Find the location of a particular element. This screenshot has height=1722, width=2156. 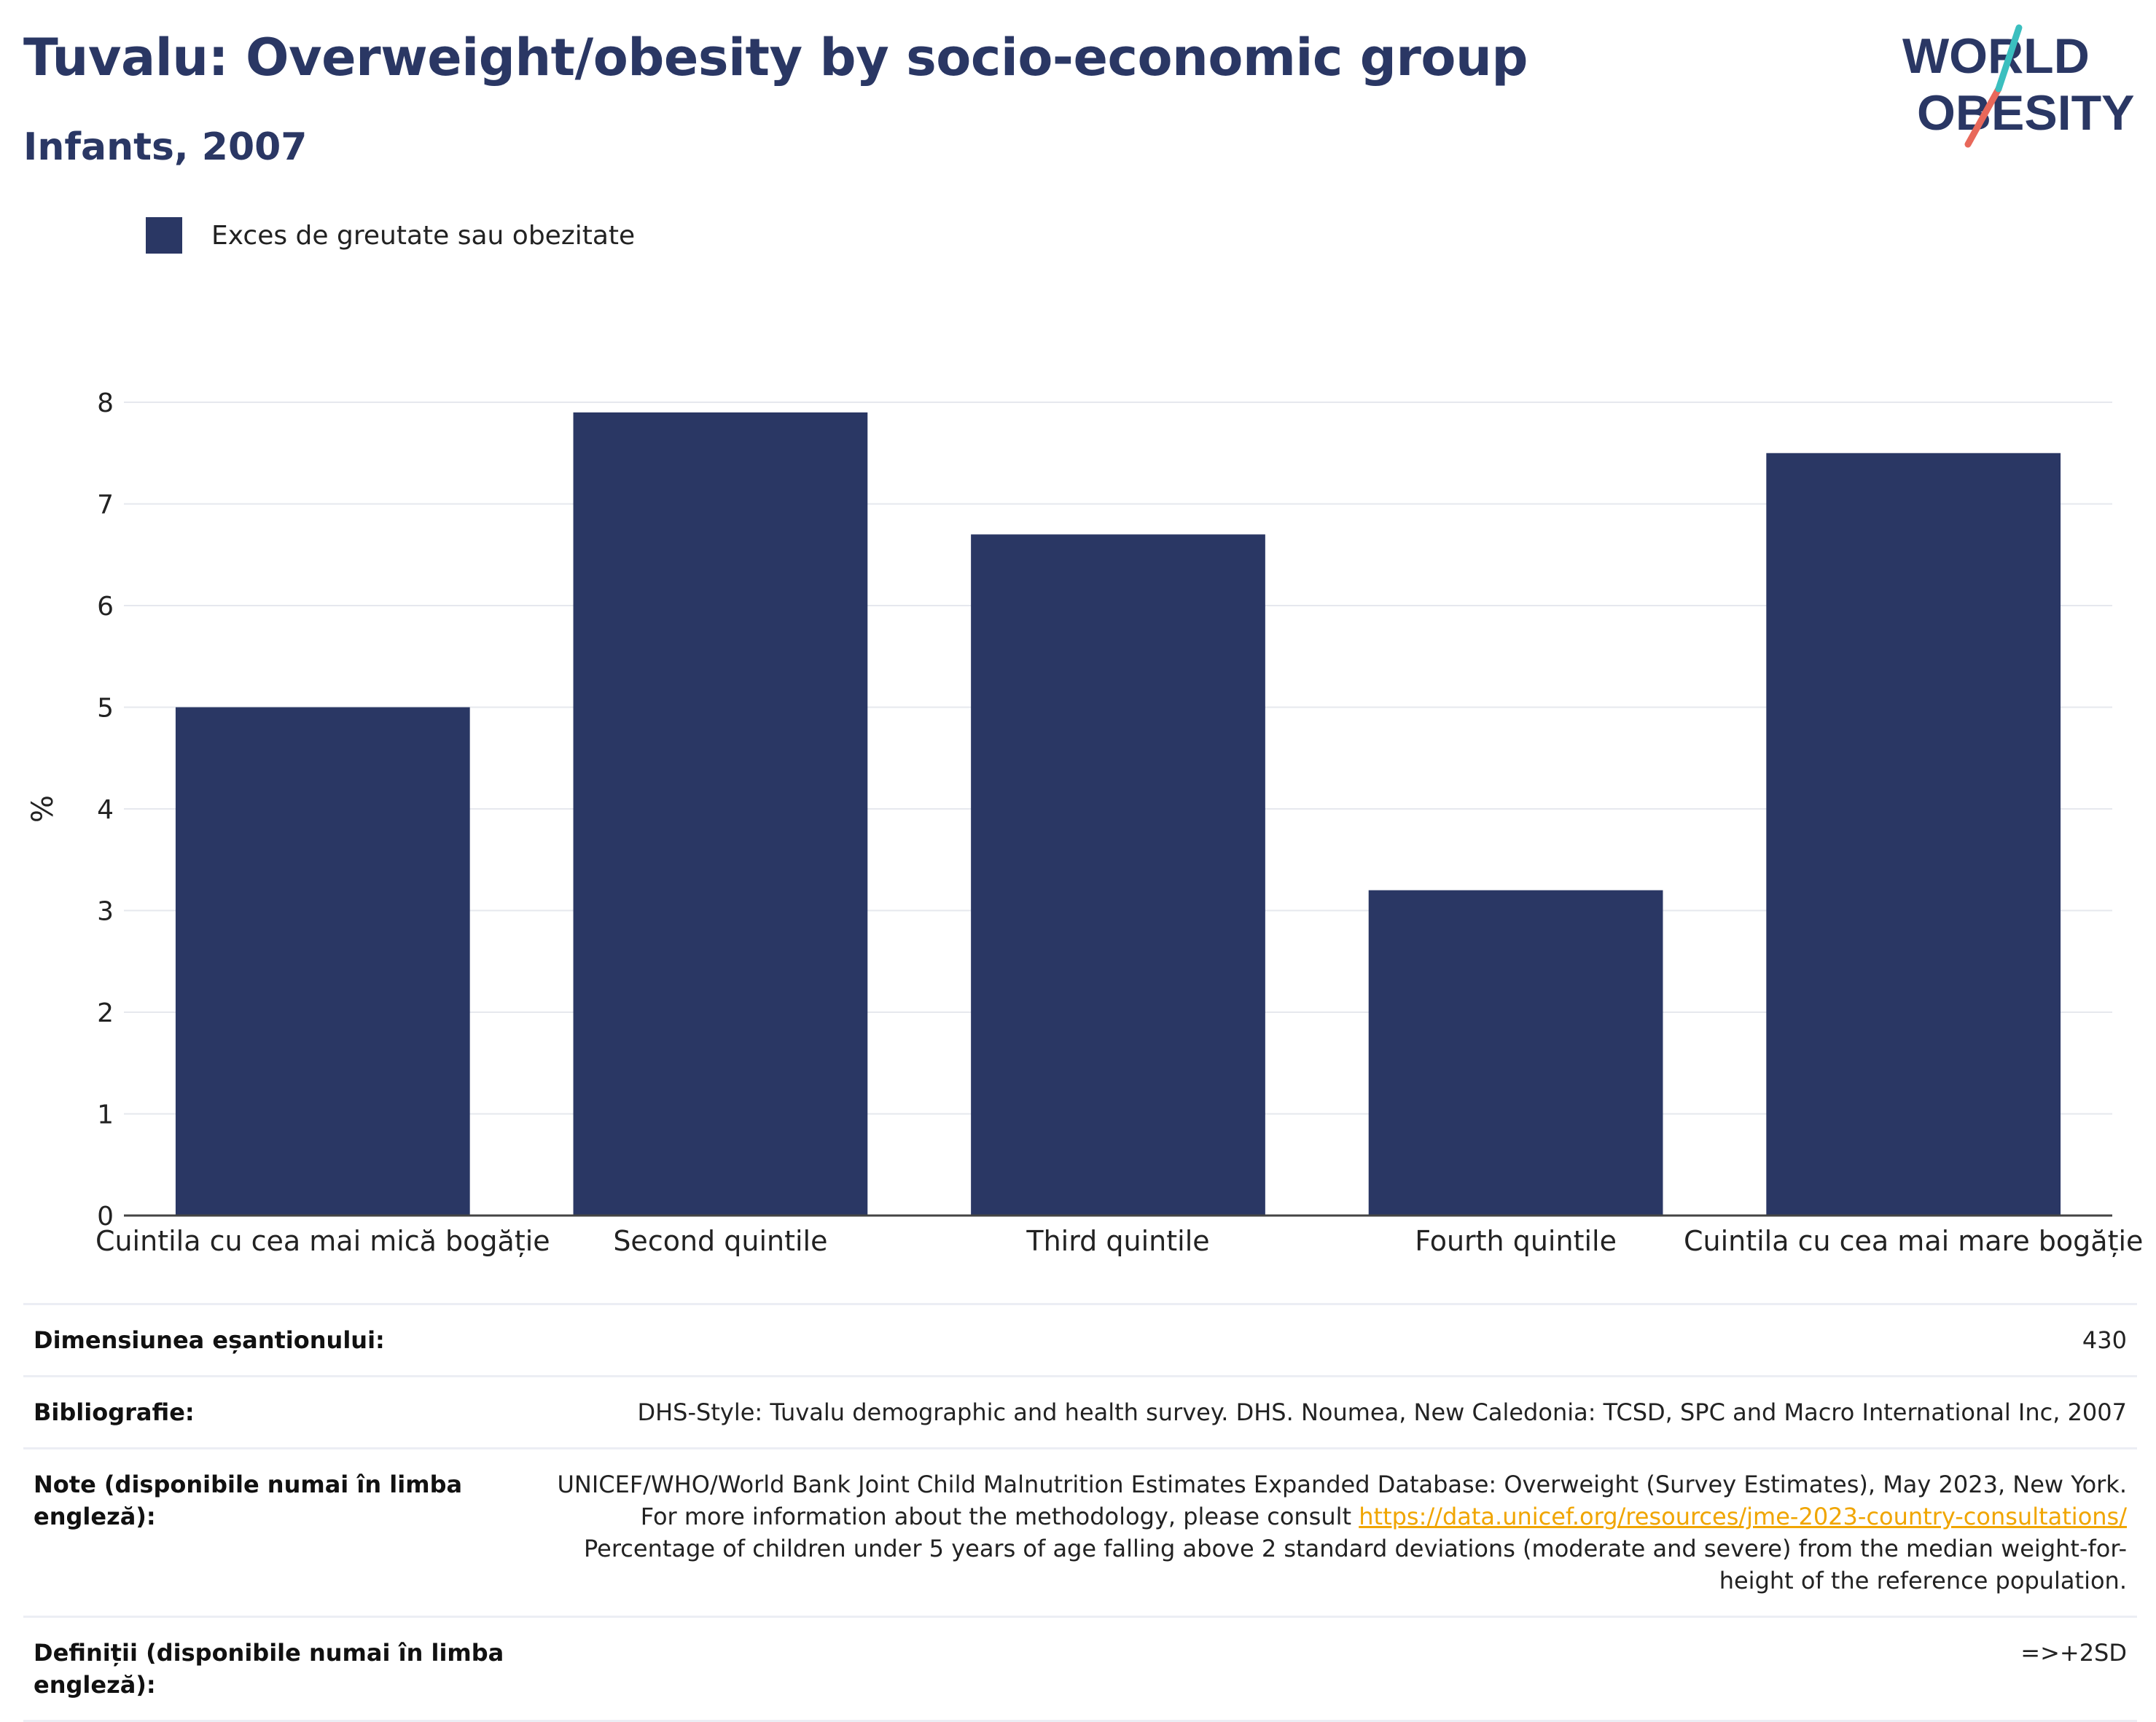

world-obesity-logo: WORLD OBESITY is located at coordinates (2019, 86).